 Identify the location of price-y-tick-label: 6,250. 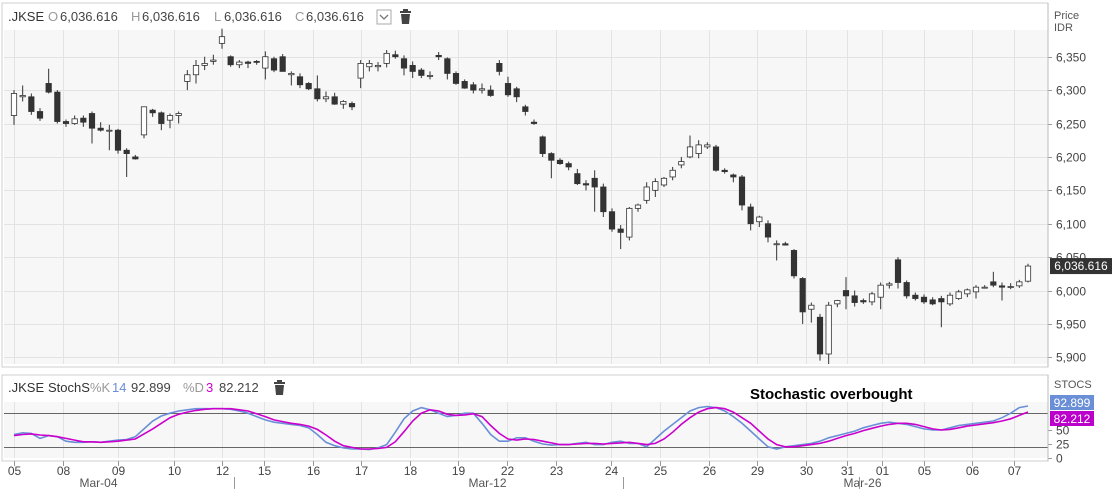
(1071, 125).